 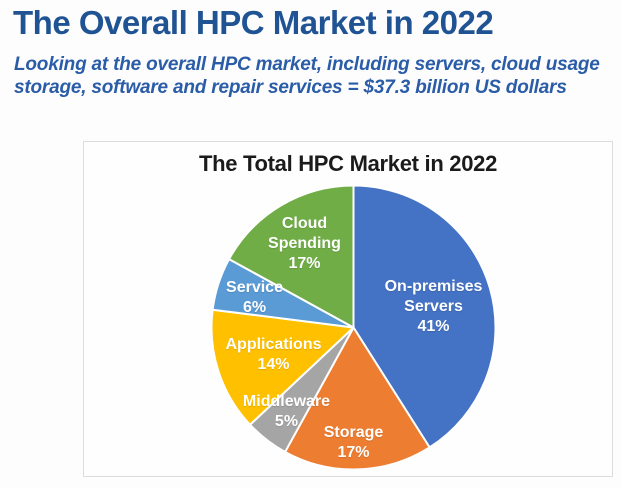 What do you see at coordinates (357, 398) in the screenshot?
I see `pie-slice-storage` at bounding box center [357, 398].